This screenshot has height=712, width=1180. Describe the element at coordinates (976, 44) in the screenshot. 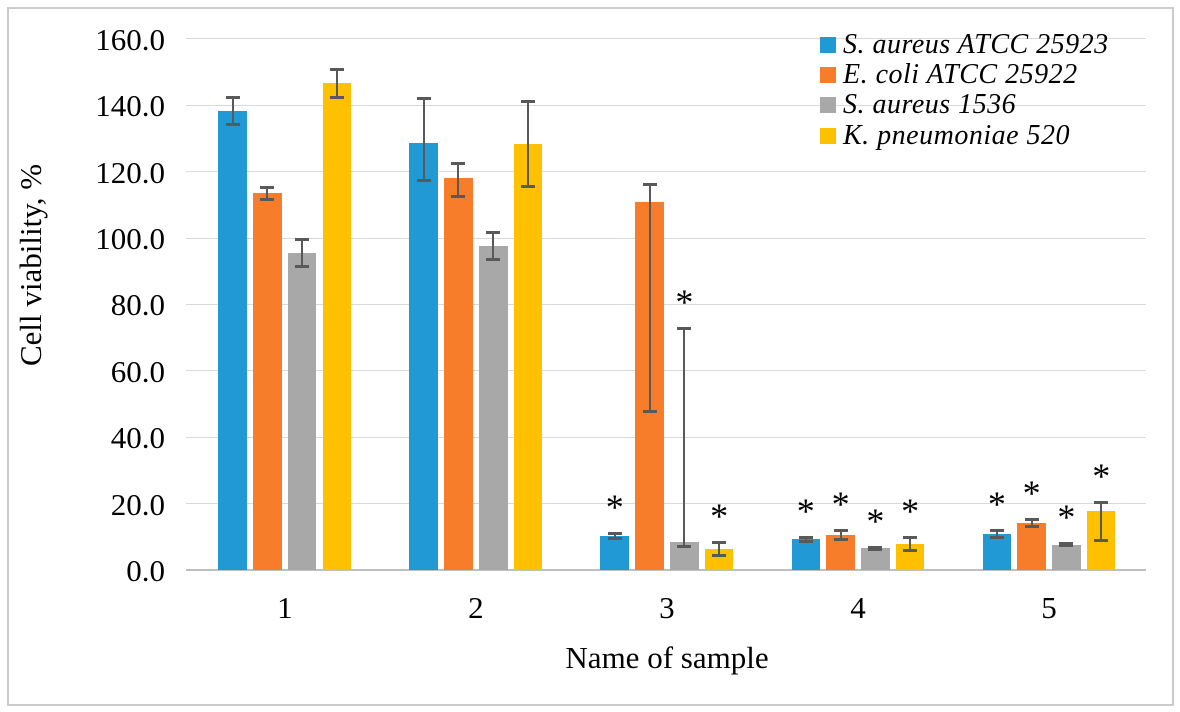

I see `legend-label: S. aureus ATCC 25923` at that location.